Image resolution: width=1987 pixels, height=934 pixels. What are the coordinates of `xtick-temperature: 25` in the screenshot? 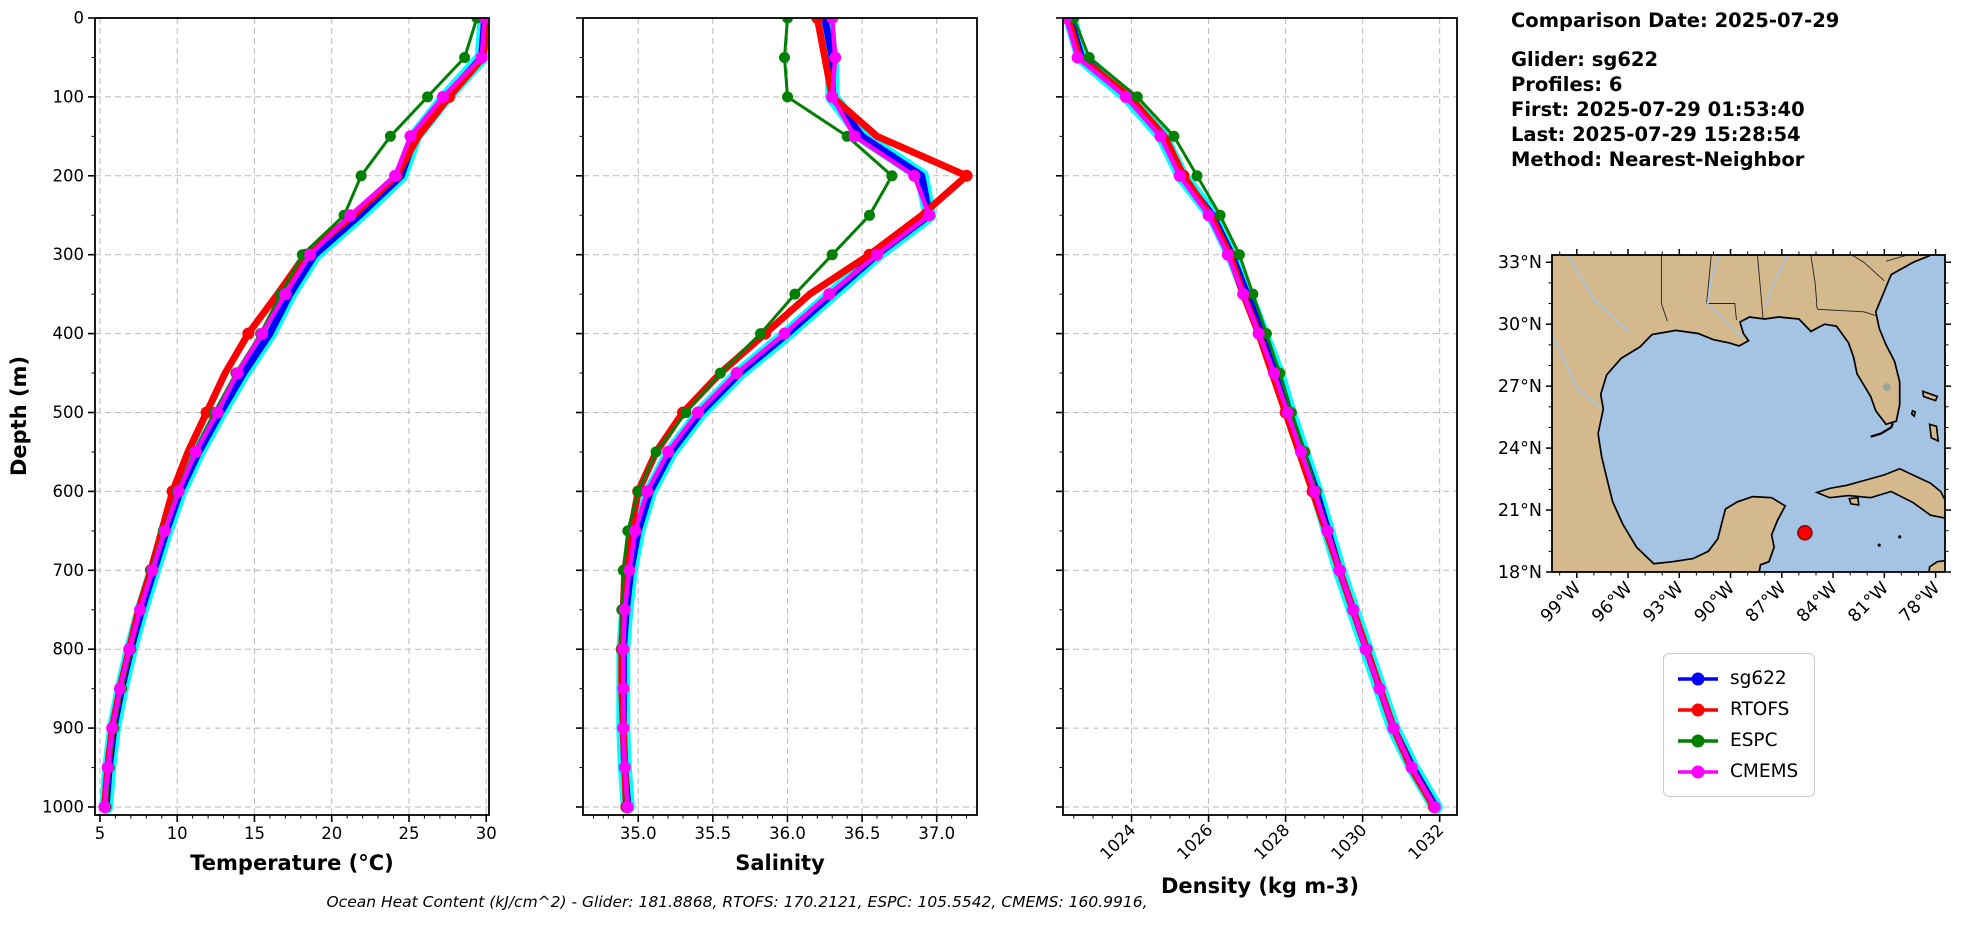 It's located at (408, 833).